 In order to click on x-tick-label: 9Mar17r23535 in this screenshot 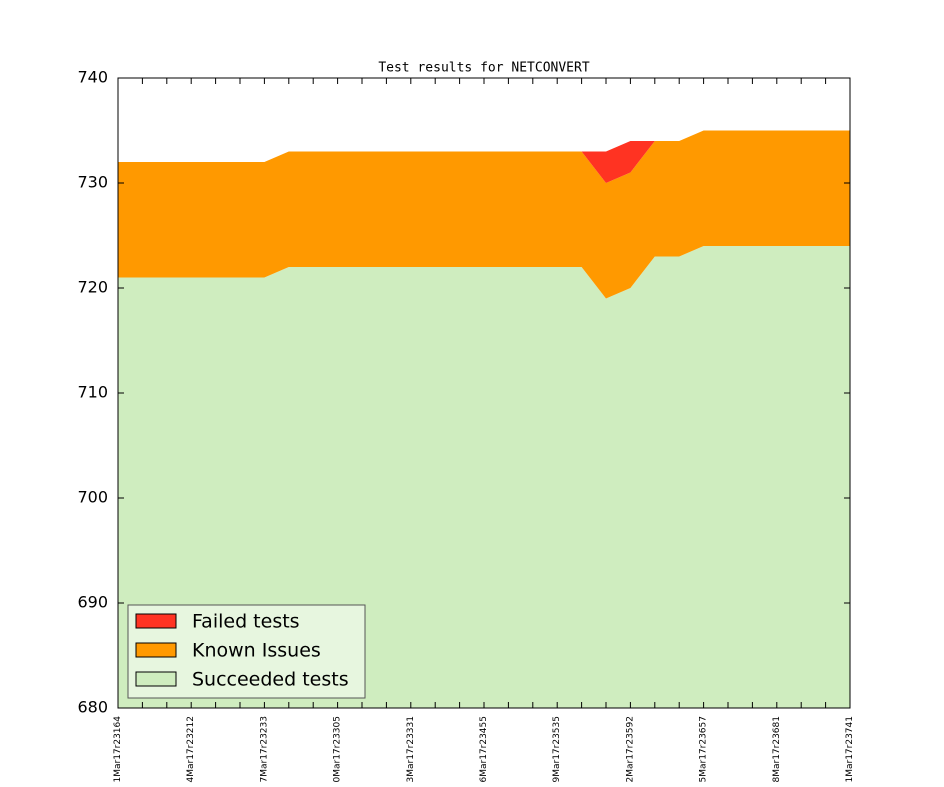, I will do `click(557, 749)`.